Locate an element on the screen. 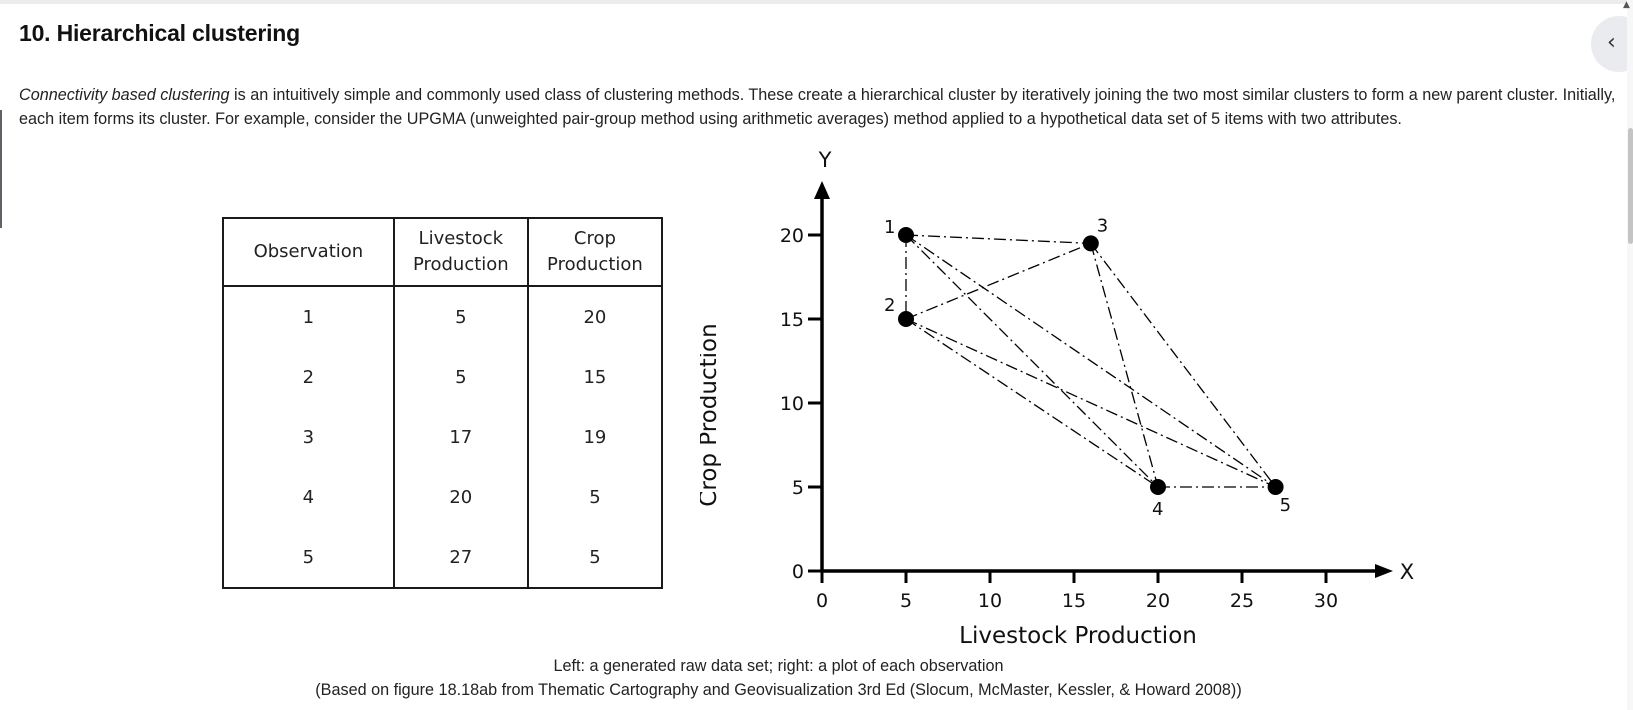 This screenshot has height=710, width=1633. point-label: 2 is located at coordinates (889, 305).